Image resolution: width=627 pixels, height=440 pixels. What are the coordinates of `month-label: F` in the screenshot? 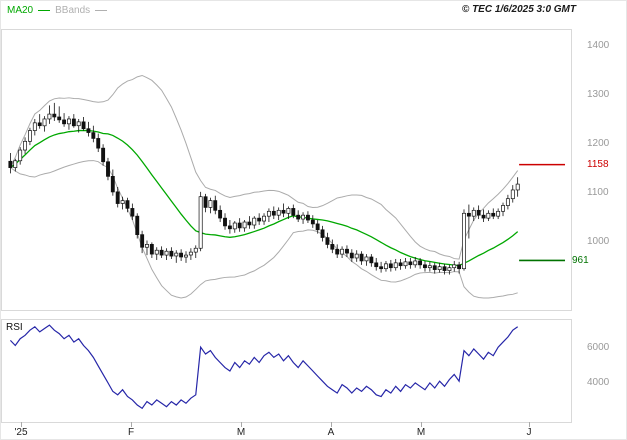 It's located at (131, 432).